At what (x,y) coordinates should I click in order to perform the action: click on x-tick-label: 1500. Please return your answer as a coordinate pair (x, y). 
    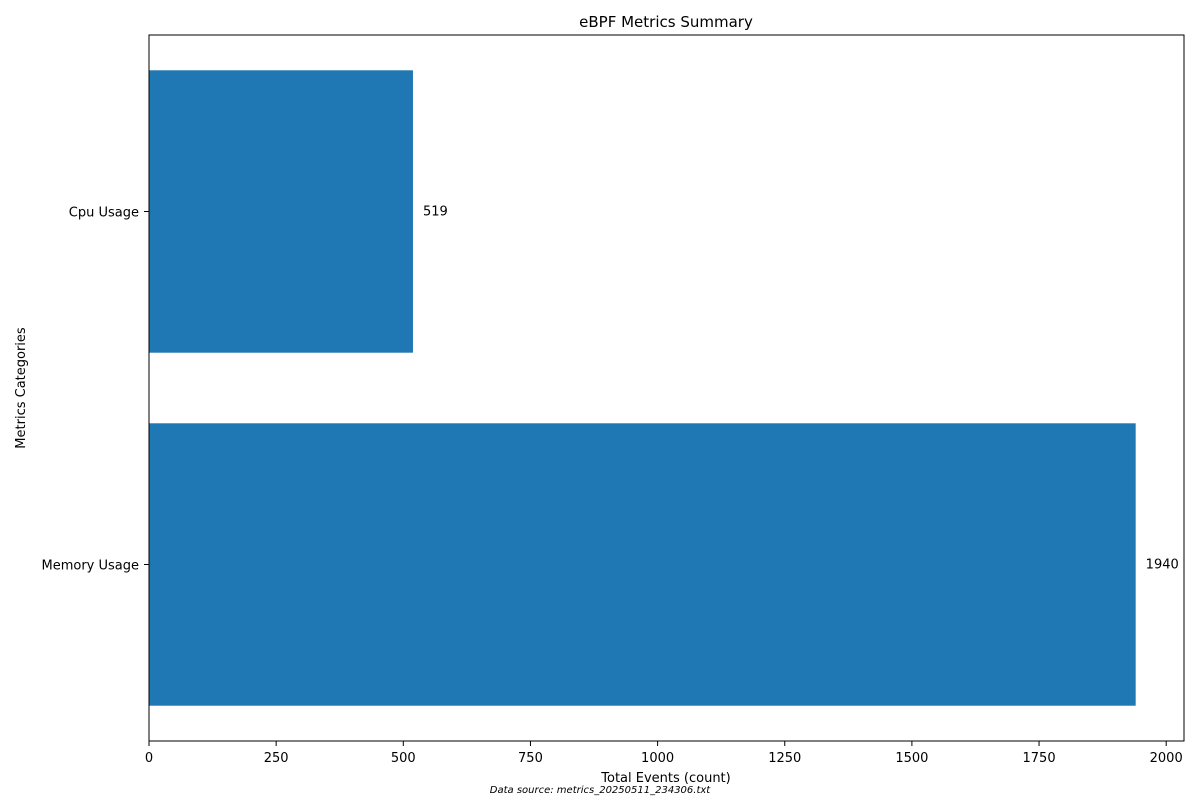
    Looking at the image, I should click on (911, 758).